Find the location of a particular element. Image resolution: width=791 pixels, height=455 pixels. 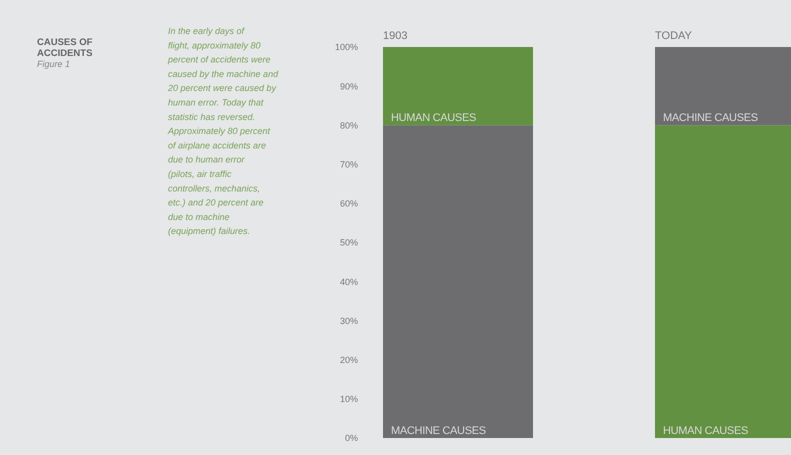

y-tick-label: 50% is located at coordinates (349, 243).